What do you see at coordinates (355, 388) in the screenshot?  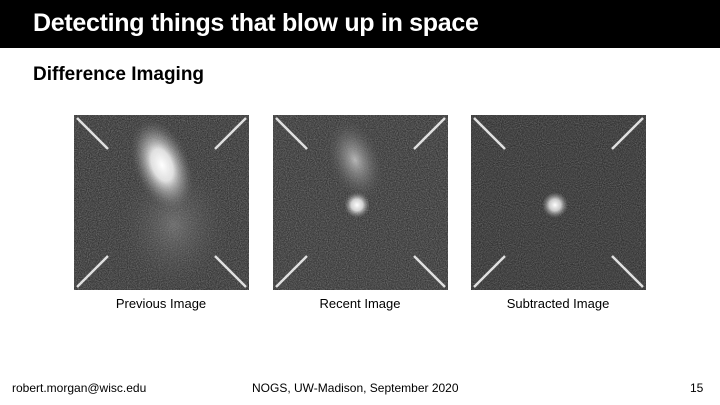 I see `footer-event: NOGS, UW-Madison, September 2020` at bounding box center [355, 388].